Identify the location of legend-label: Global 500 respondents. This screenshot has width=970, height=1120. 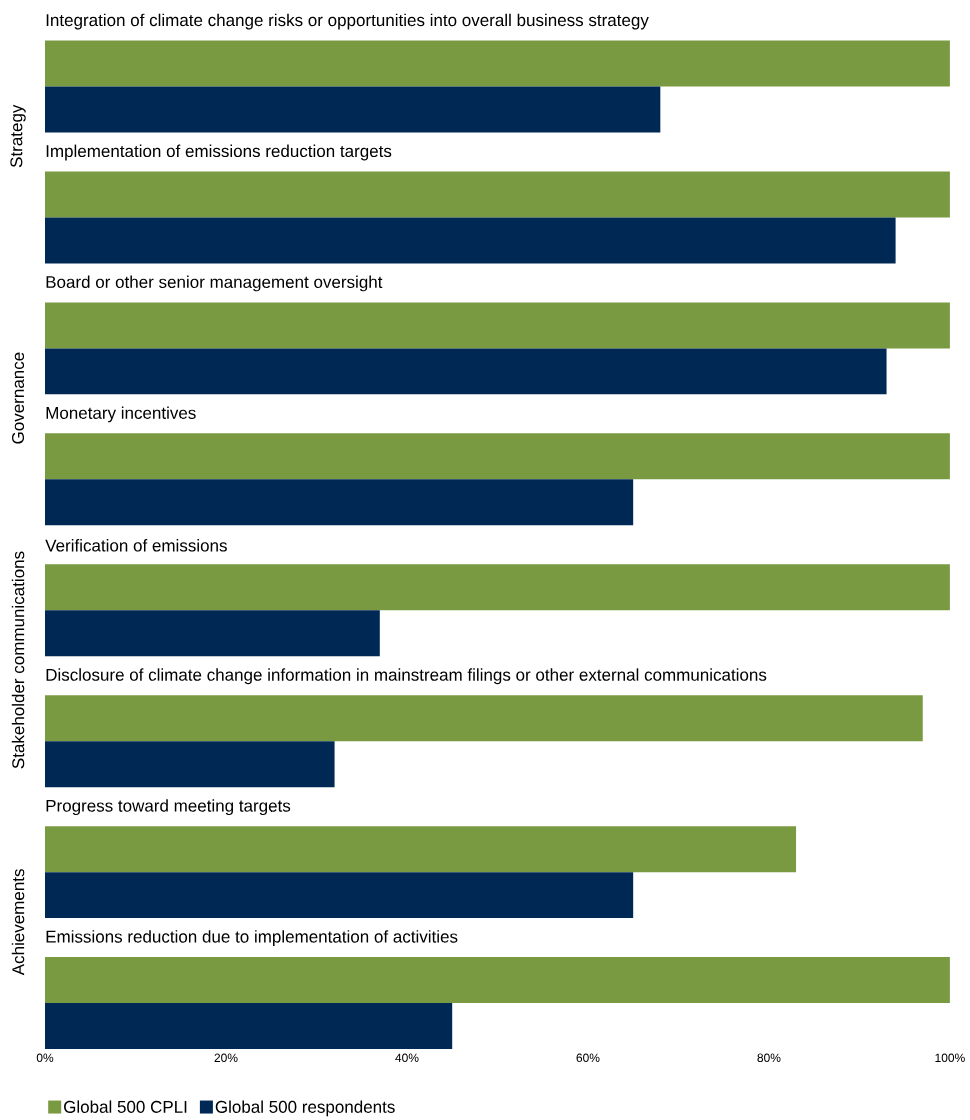
(305, 1108).